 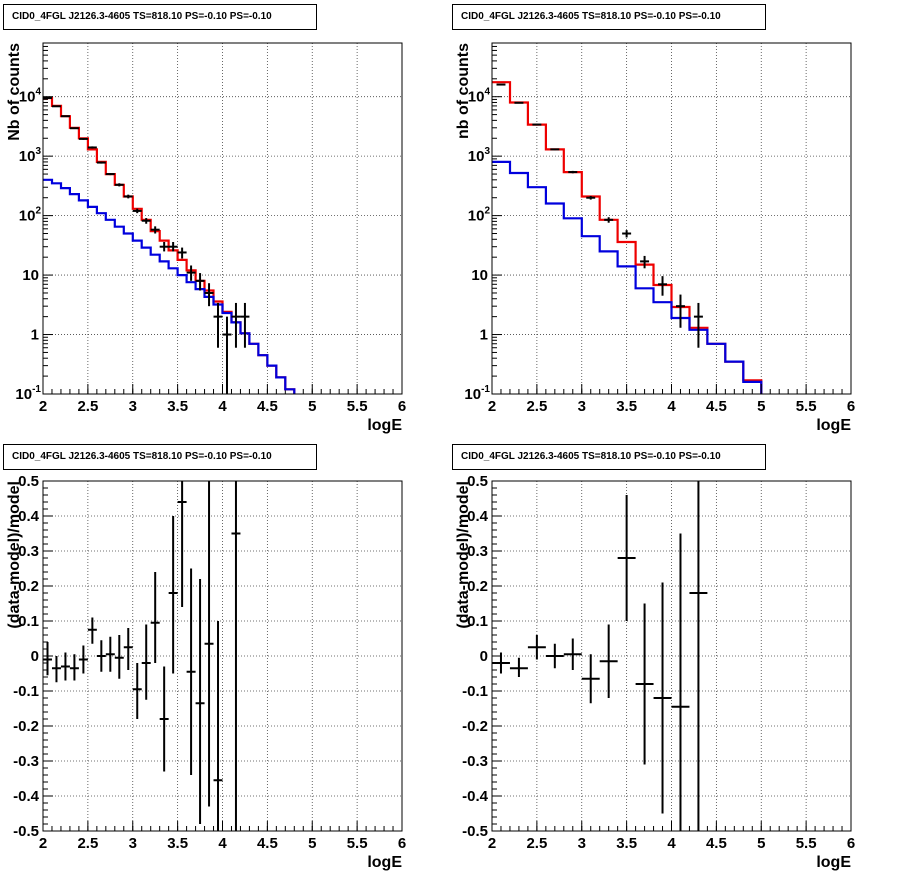 What do you see at coordinates (479, 155) in the screenshot?
I see `y-tick-label: 10³` at bounding box center [479, 155].